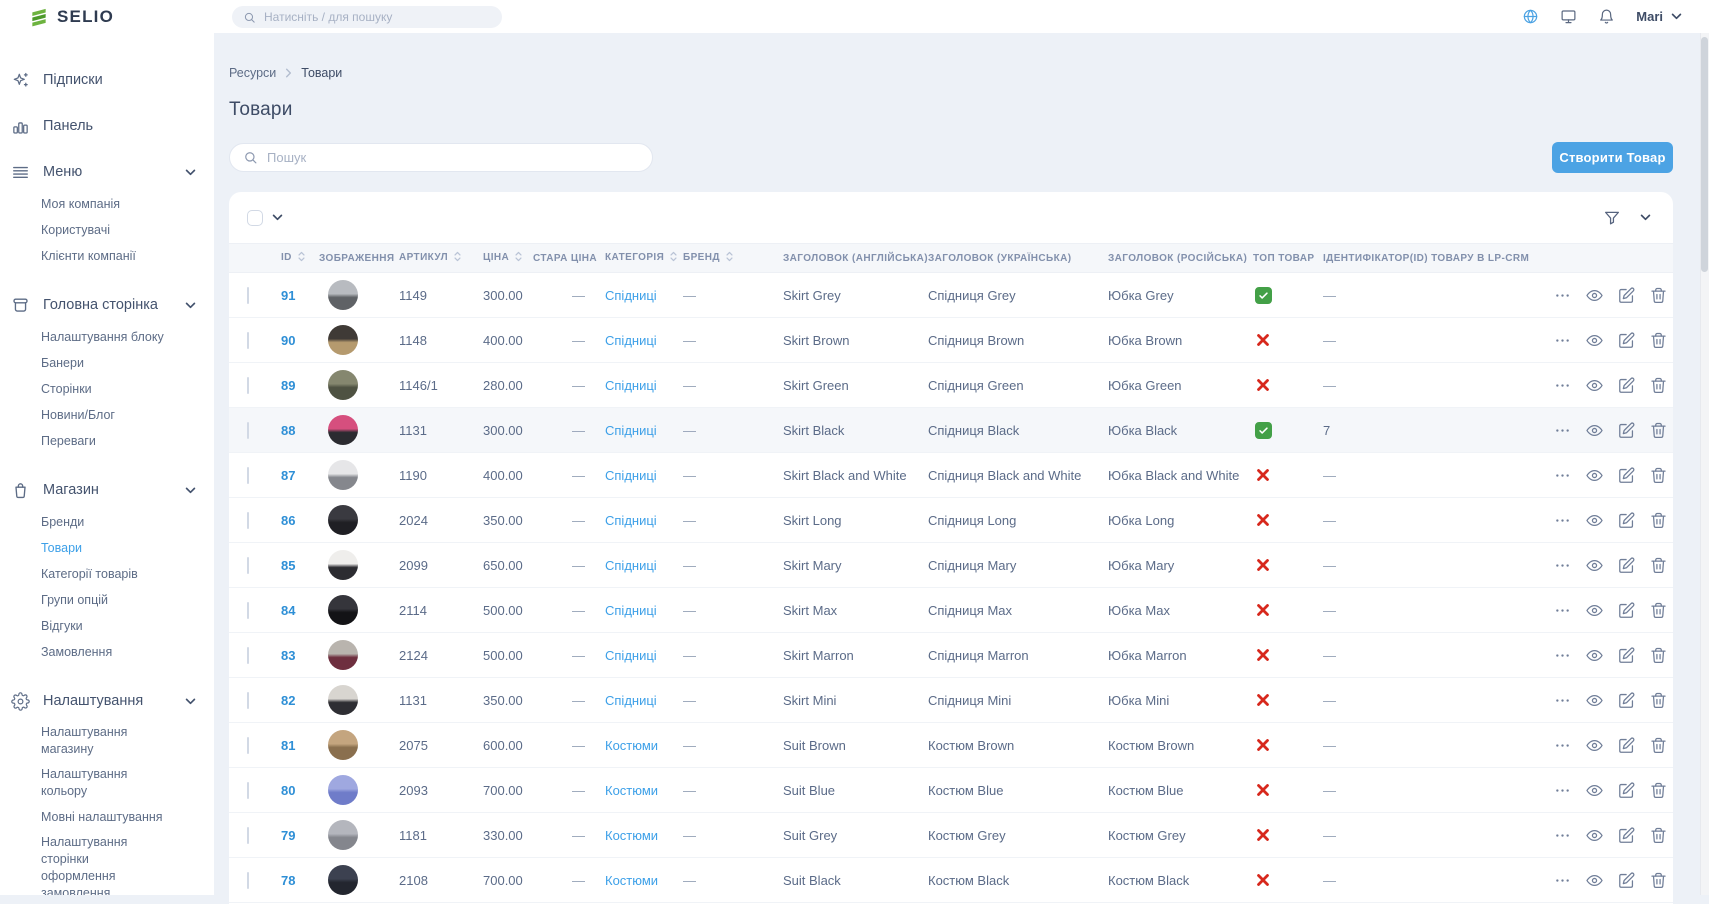 This screenshot has height=904, width=1709. I want to click on product-id-link: 79, so click(288, 835).